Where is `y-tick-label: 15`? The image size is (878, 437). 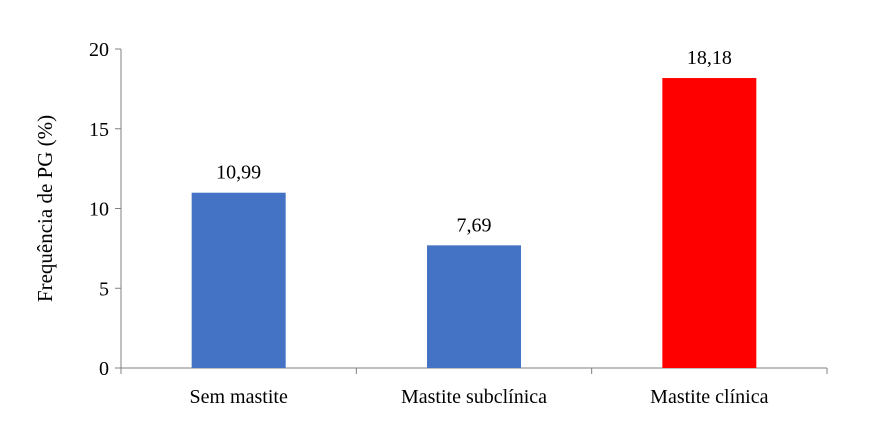
y-tick-label: 15 is located at coordinates (99, 130).